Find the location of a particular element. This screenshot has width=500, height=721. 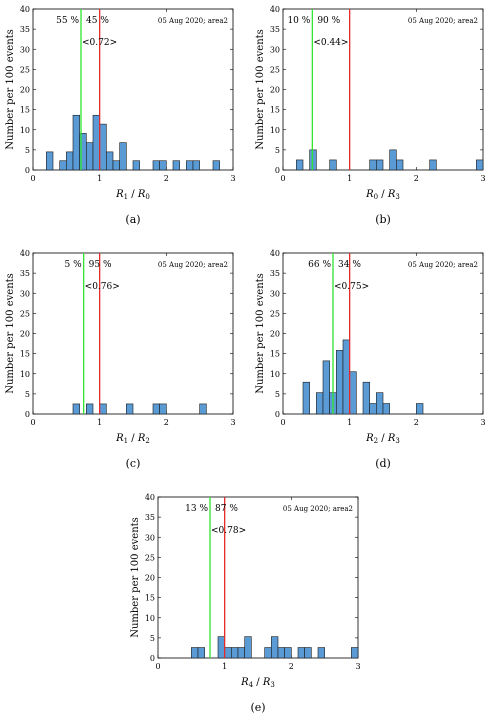

x-axis-label: R1 / R2 is located at coordinates (132, 439).